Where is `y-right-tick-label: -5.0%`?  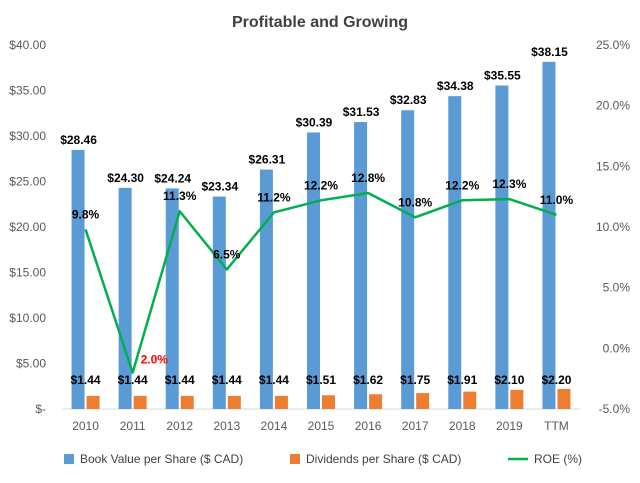 y-right-tick-label: -5.0% is located at coordinates (615, 409).